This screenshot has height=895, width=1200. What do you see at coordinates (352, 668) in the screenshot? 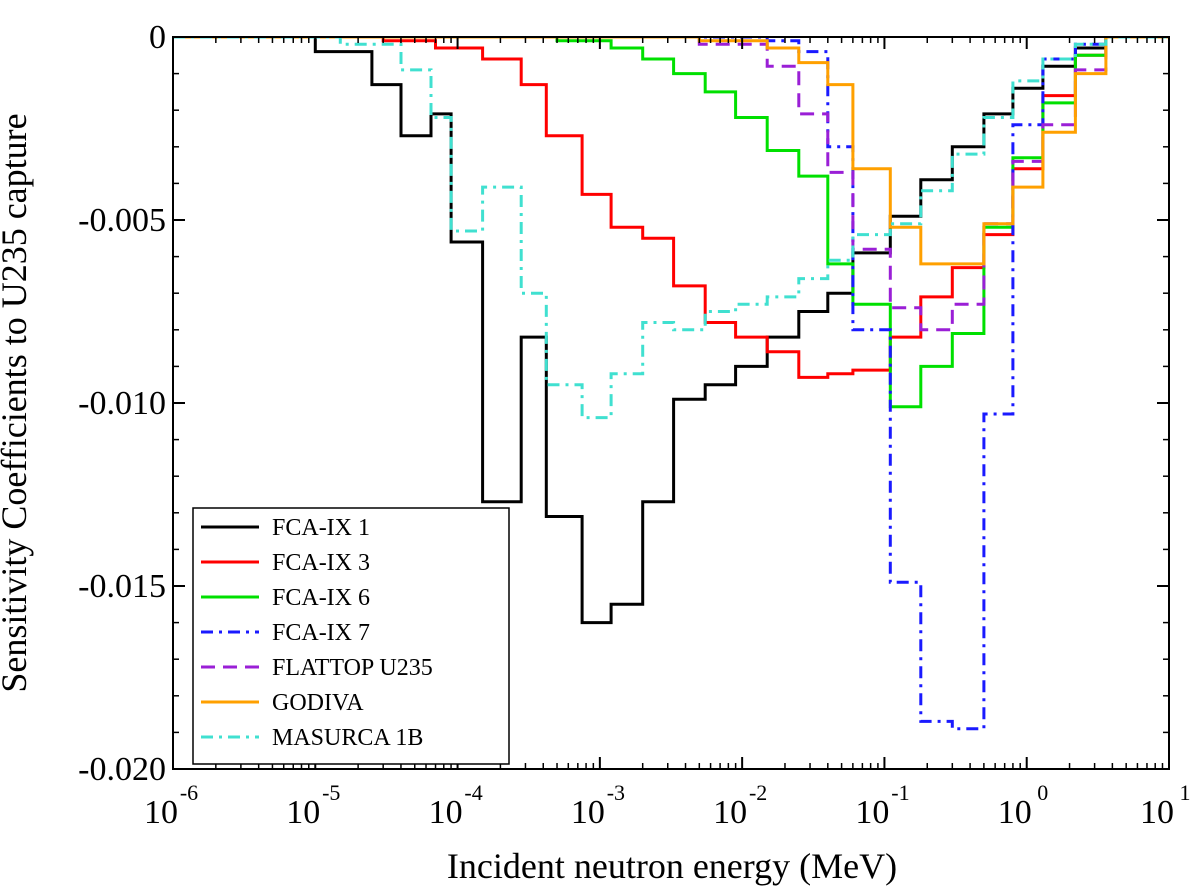
I see `legend-label: FLATTOP U235` at bounding box center [352, 668].